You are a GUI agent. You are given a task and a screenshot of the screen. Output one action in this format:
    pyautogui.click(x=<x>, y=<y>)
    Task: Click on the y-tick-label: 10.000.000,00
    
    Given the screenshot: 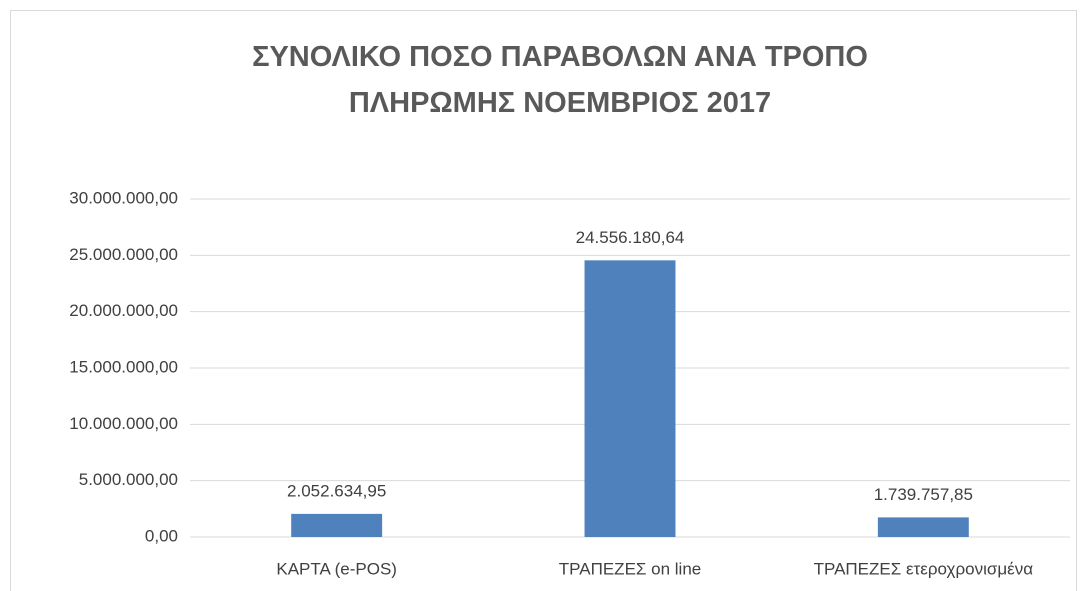 What is the action you would take?
    pyautogui.click(x=123, y=423)
    